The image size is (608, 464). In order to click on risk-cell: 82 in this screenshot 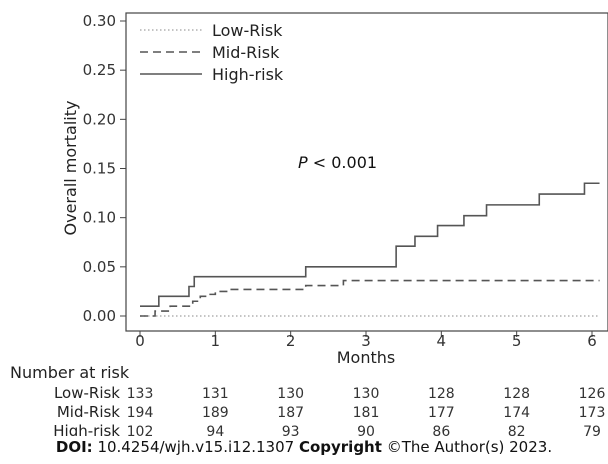, I will do `click(517, 430)`.